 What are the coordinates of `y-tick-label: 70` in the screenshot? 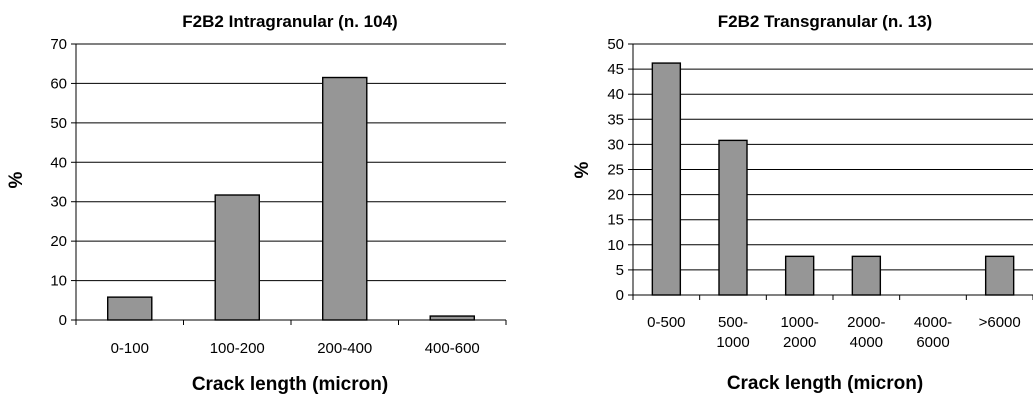 It's located at (58, 44).